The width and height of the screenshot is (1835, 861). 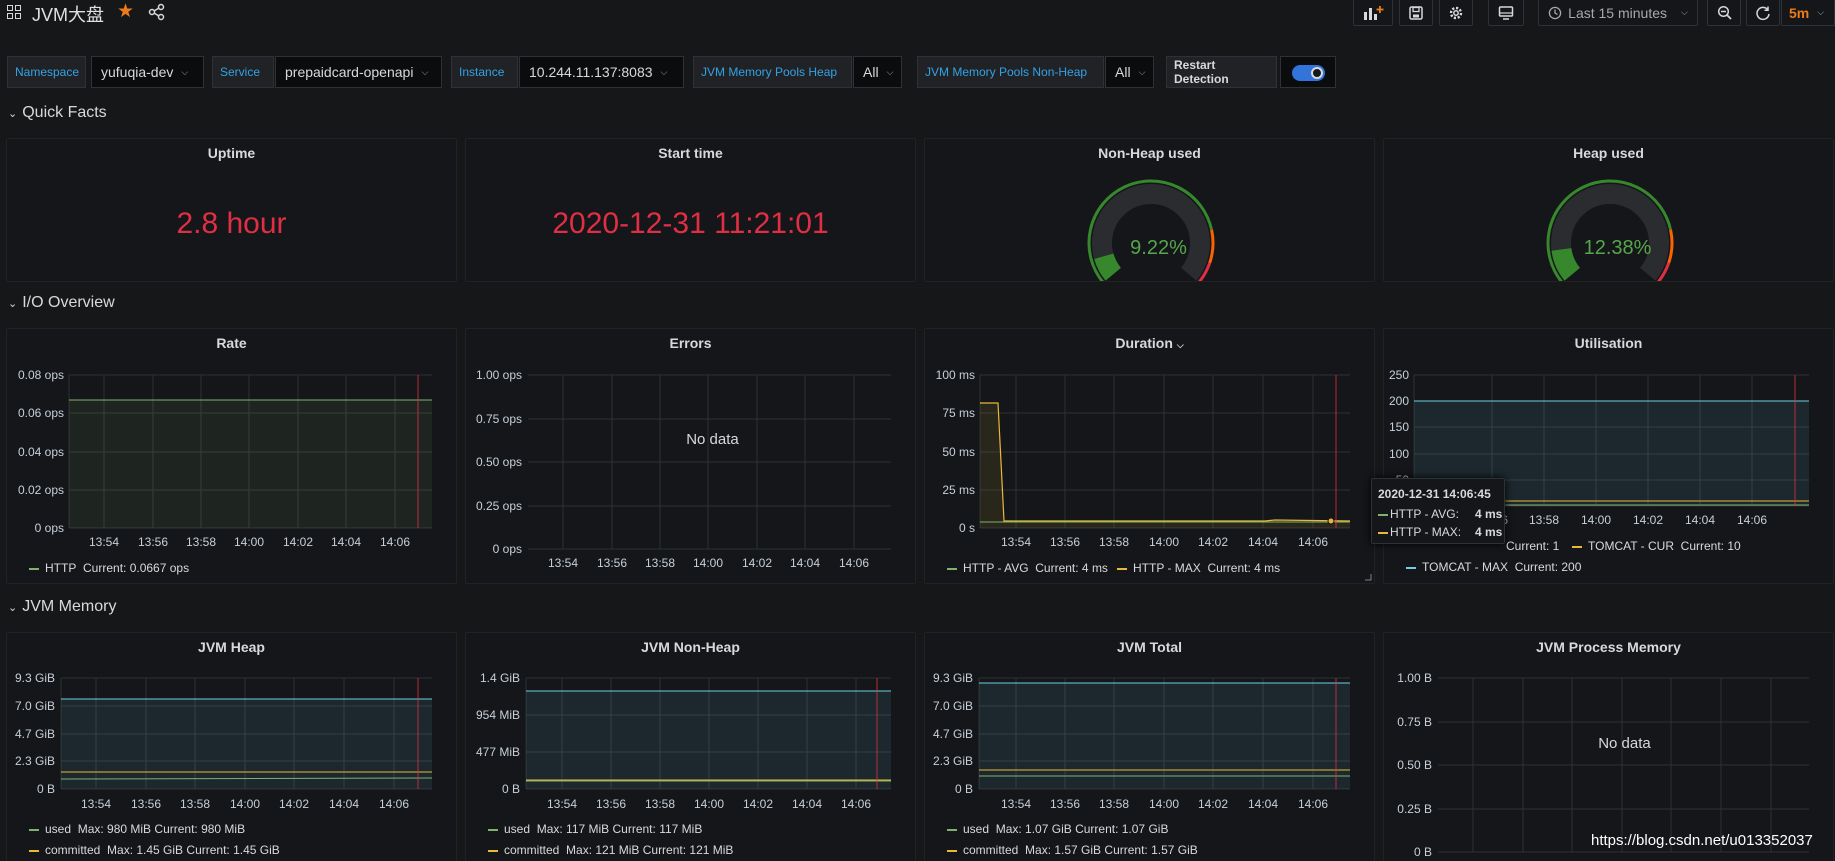 I want to click on panel-title-text: Duration, so click(x=1144, y=343).